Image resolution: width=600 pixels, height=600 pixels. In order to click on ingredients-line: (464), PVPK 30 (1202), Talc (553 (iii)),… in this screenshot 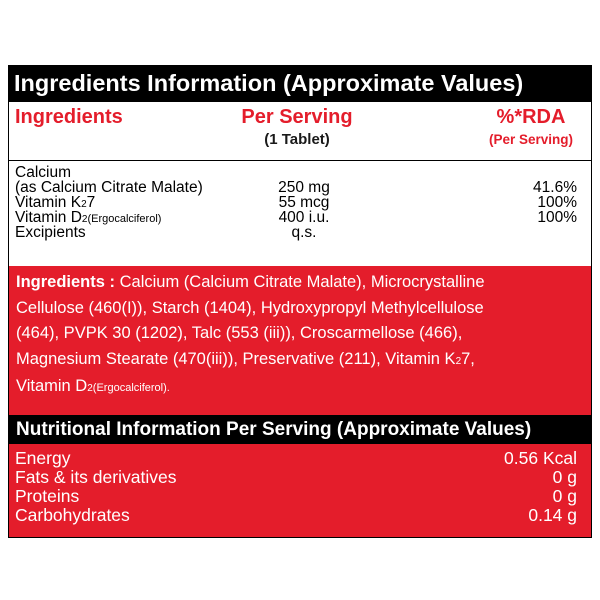, I will do `click(239, 333)`.